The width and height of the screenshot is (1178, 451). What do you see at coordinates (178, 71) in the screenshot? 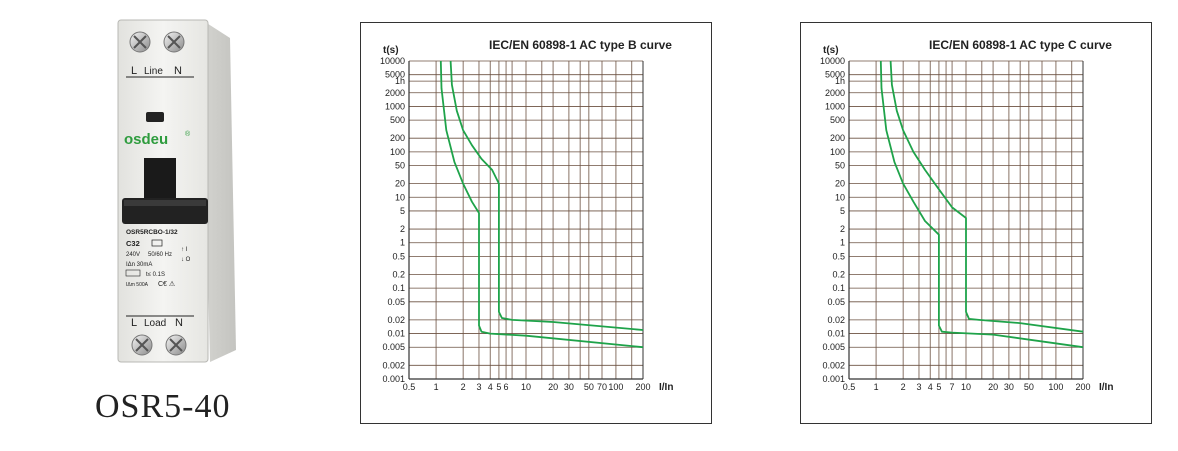
I see `top-terminal-right: N` at bounding box center [178, 71].